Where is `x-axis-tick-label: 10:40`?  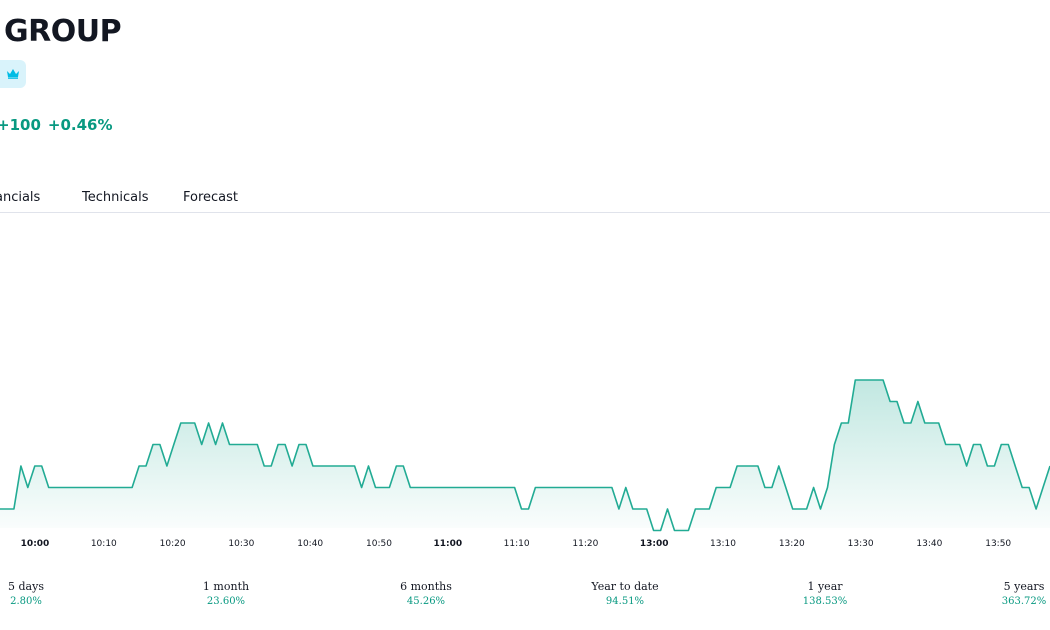 x-axis-tick-label: 10:40 is located at coordinates (310, 544).